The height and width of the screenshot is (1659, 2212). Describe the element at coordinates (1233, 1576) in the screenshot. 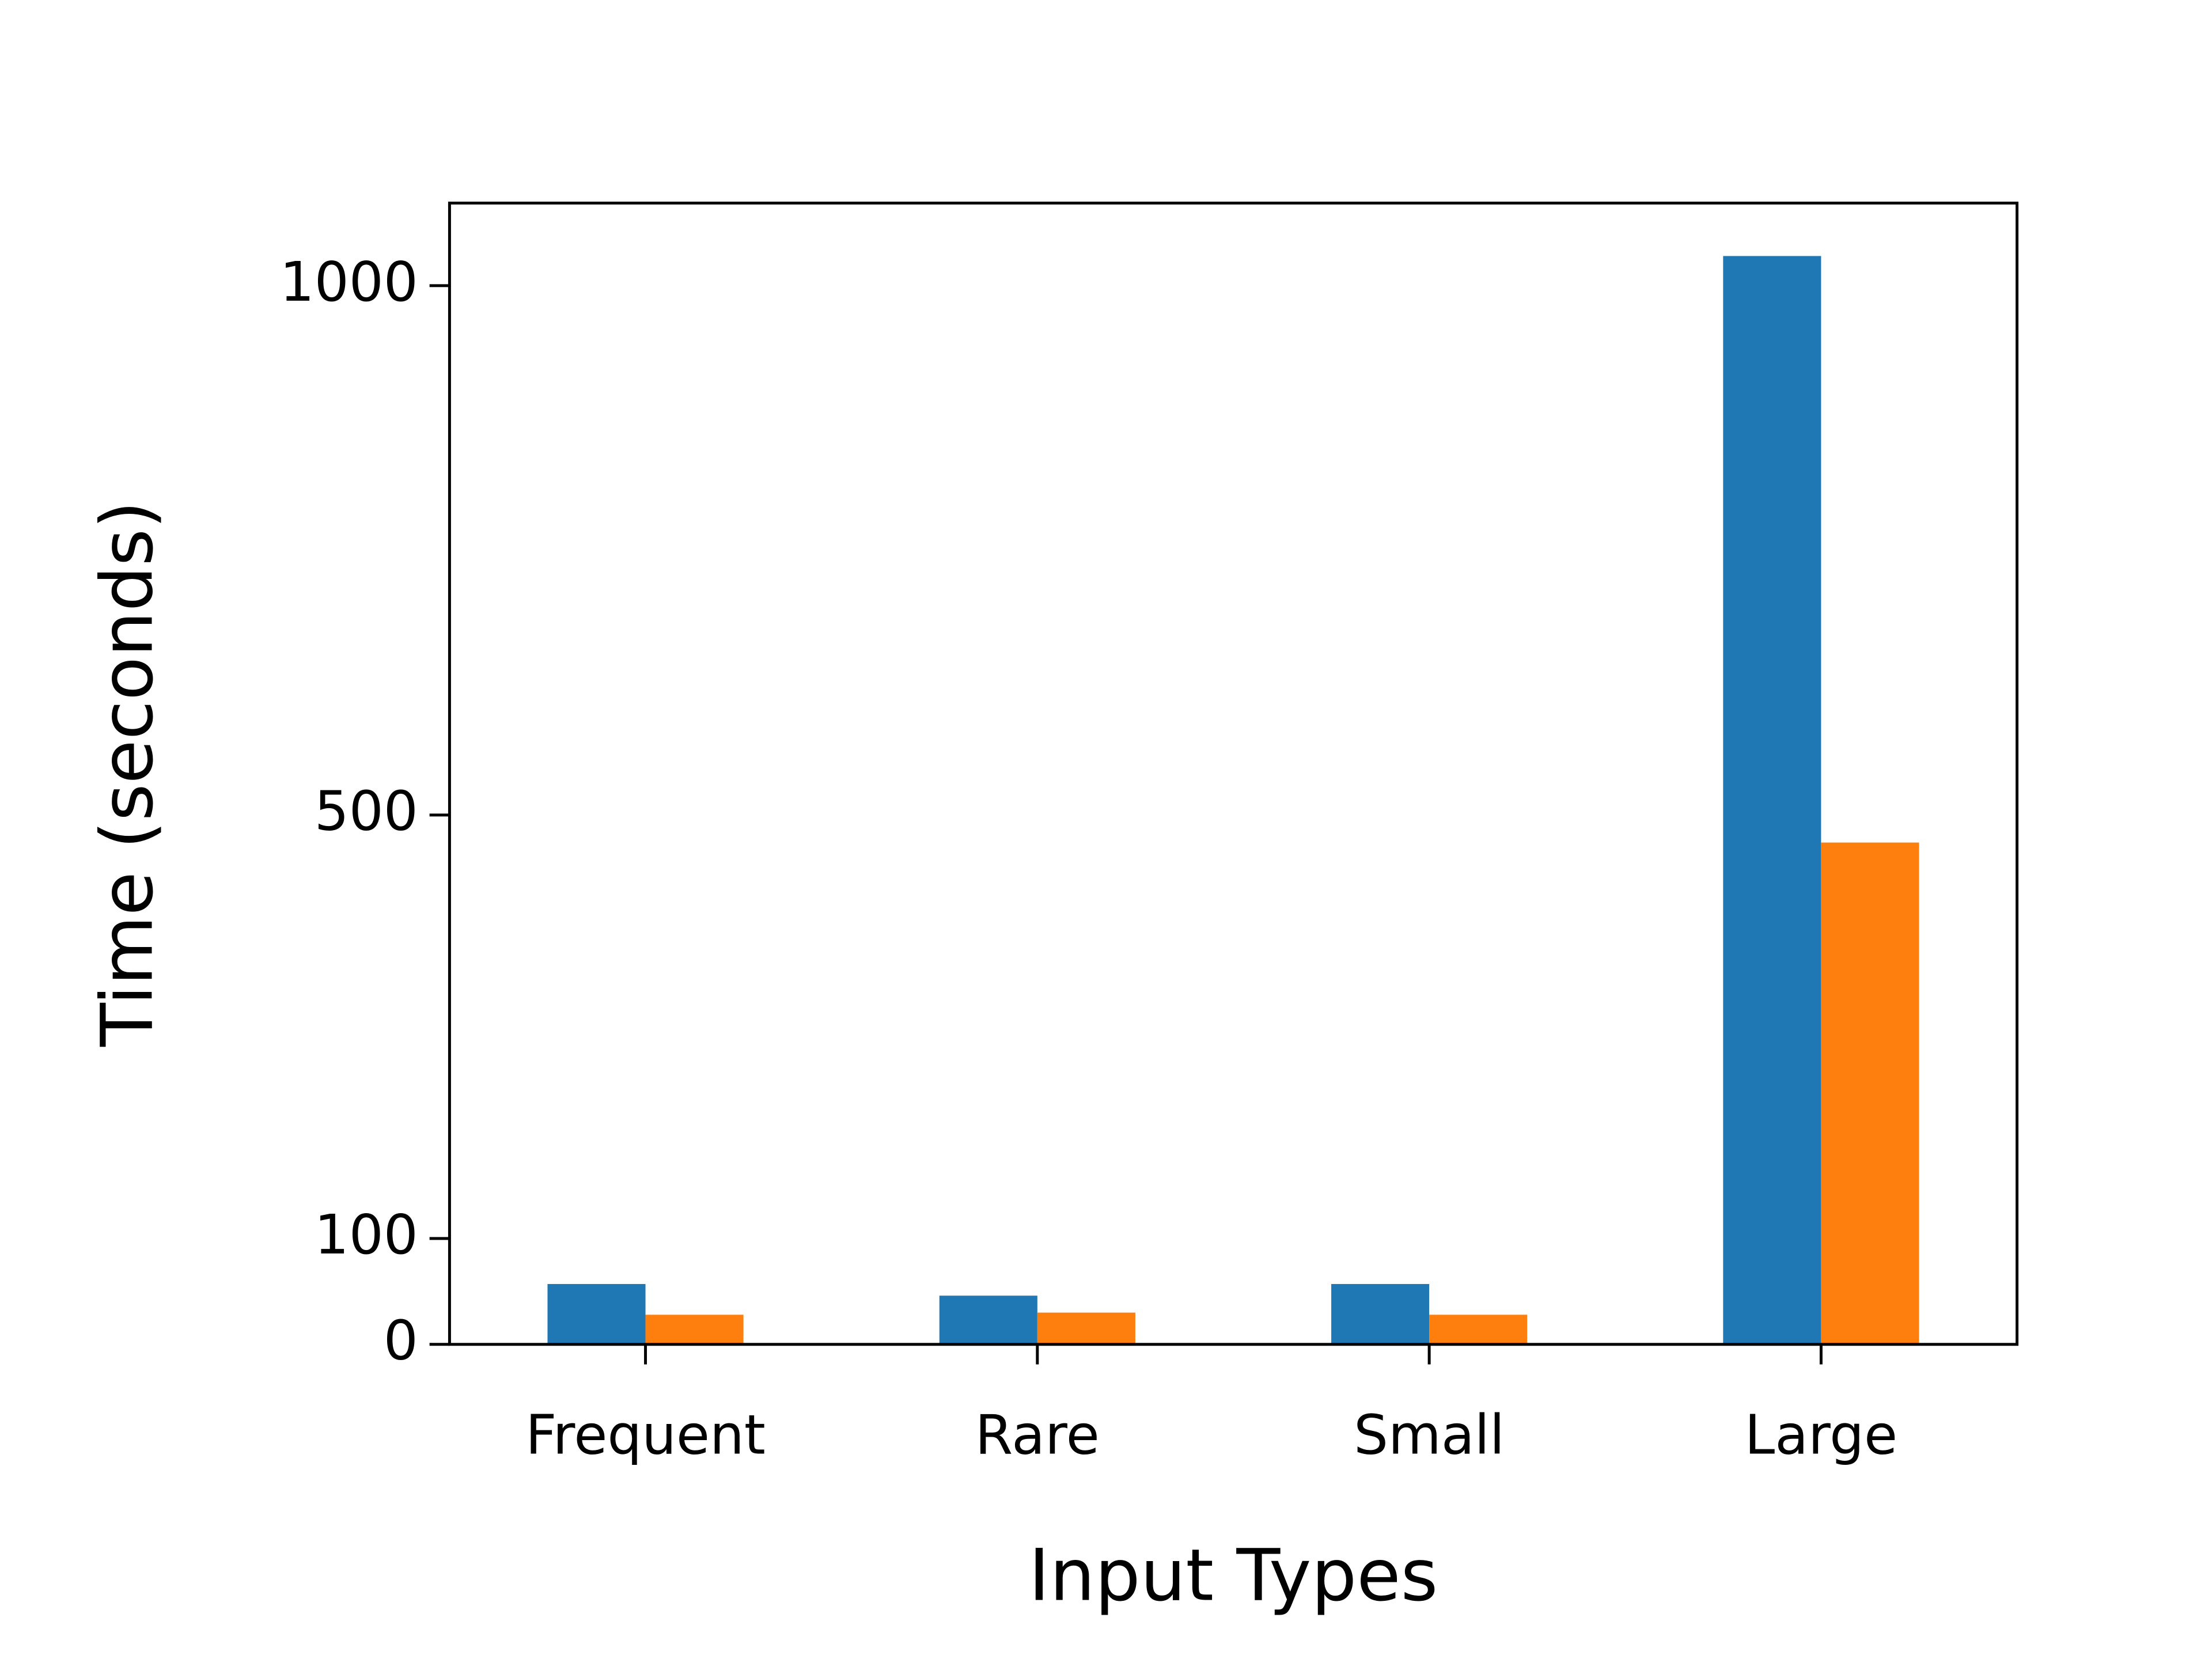

I see `x-axis-label: Input Types` at that location.